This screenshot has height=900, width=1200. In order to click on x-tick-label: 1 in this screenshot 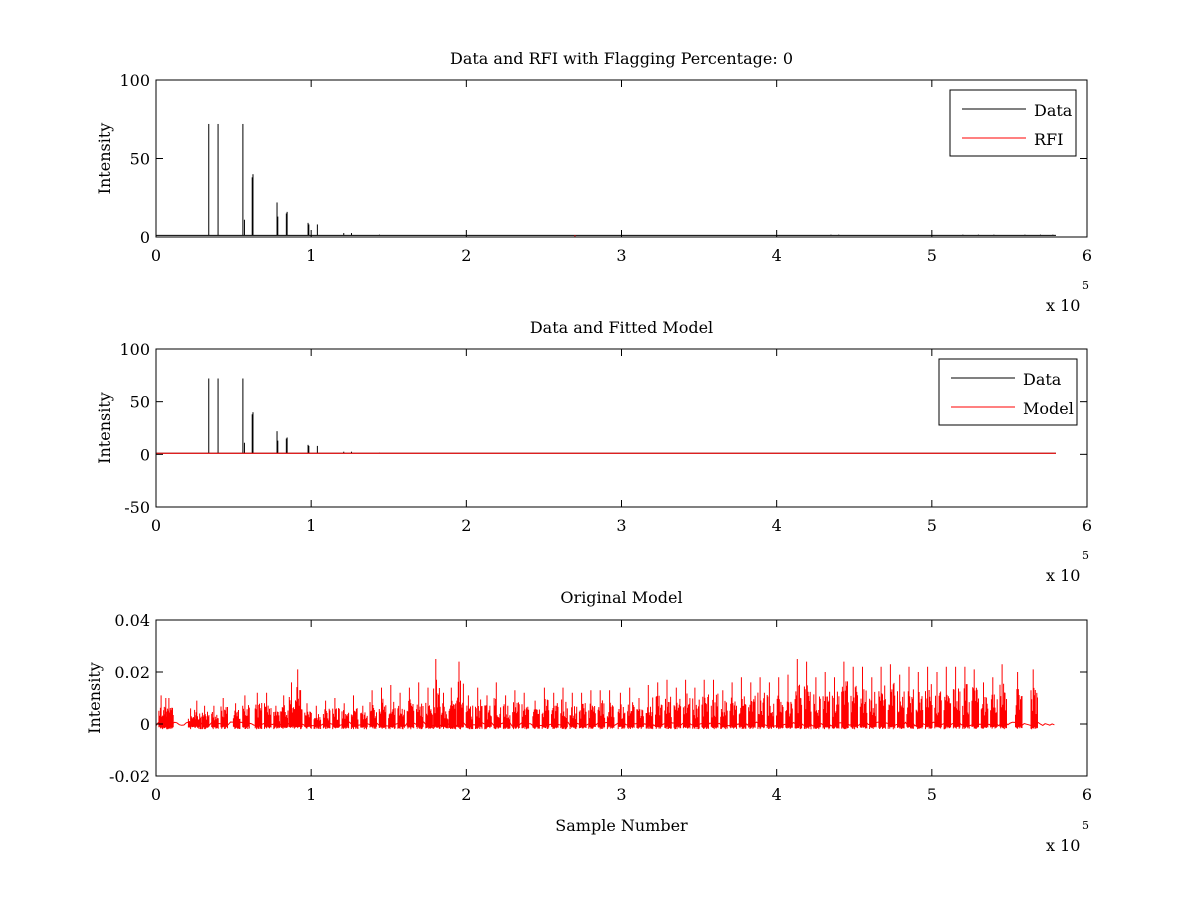, I will do `click(311, 525)`.